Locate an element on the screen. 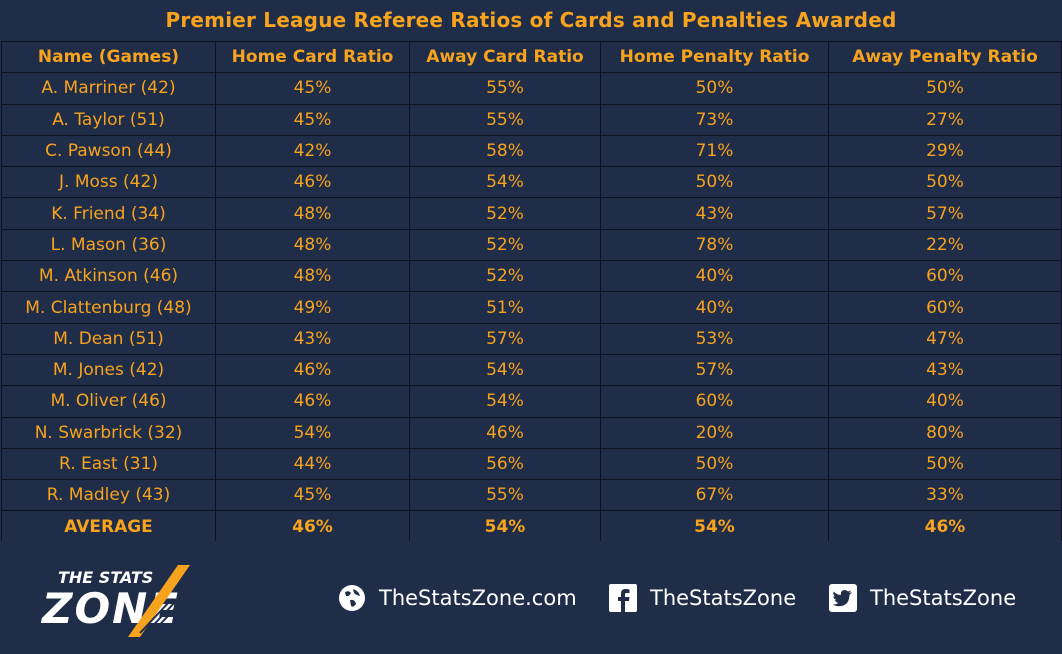  ratio-cell: 20% is located at coordinates (714, 432).